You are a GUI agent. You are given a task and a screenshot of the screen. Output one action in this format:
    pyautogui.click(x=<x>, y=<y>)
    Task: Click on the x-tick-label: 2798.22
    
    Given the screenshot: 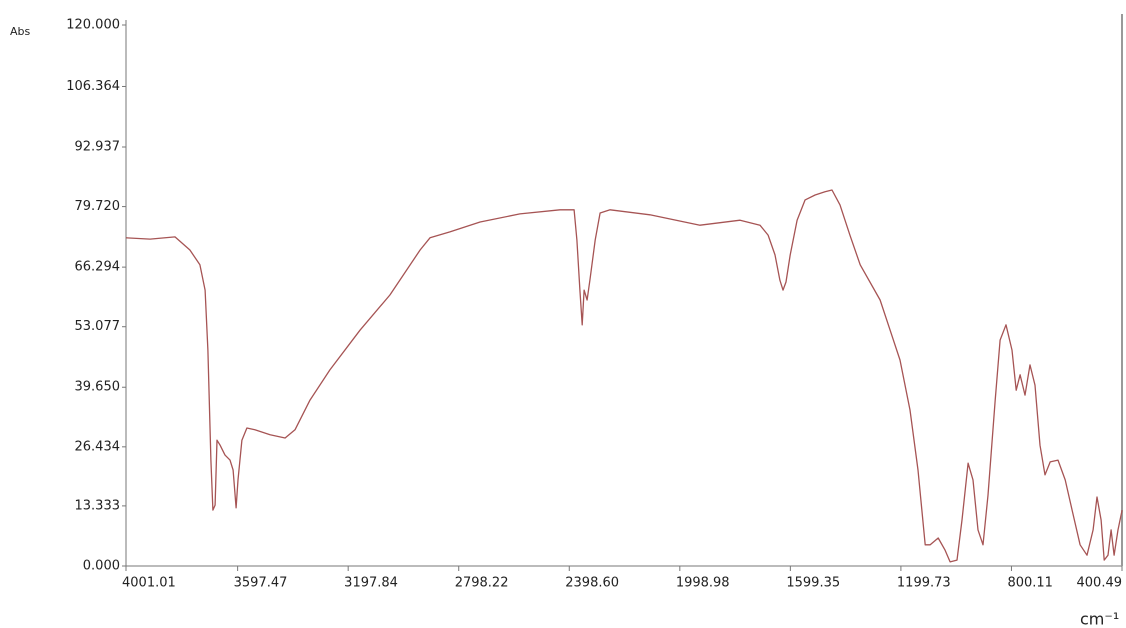 What is the action you would take?
    pyautogui.click(x=482, y=583)
    